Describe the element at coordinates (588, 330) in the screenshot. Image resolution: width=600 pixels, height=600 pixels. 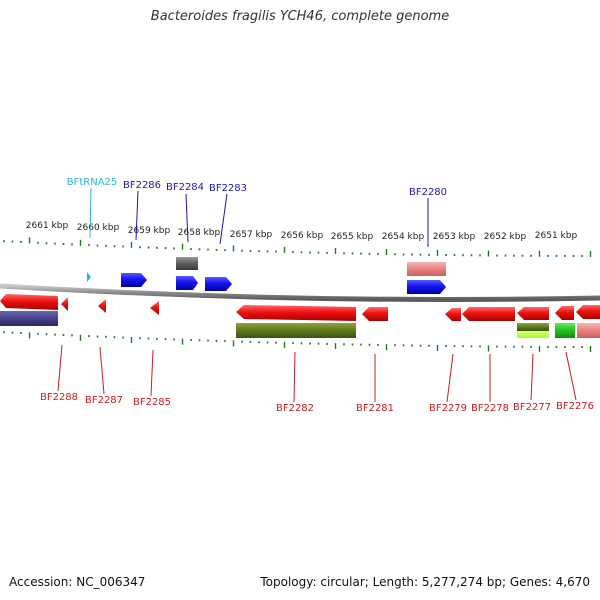
I see `gene-bf2276-domain-b` at that location.